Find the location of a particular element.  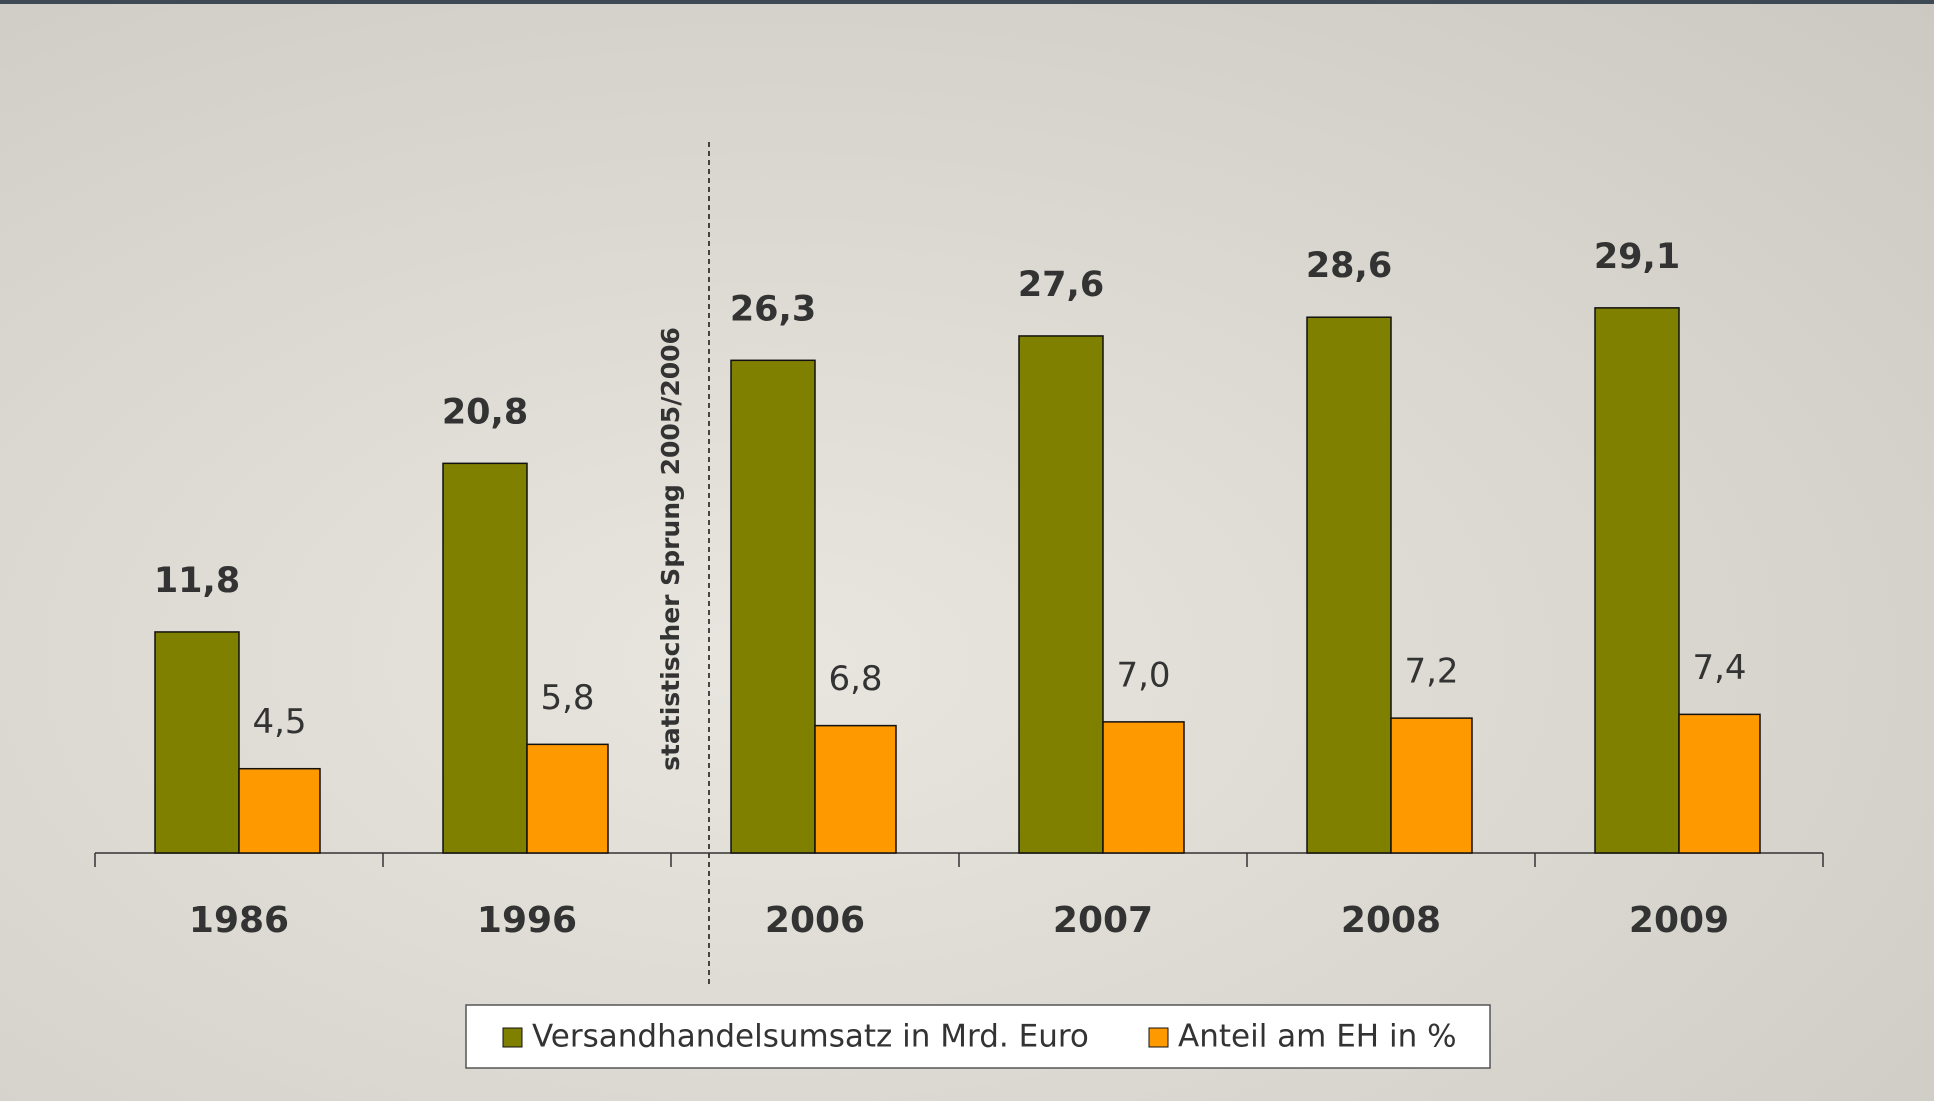

x-tick-label: 2006 is located at coordinates (815, 920).